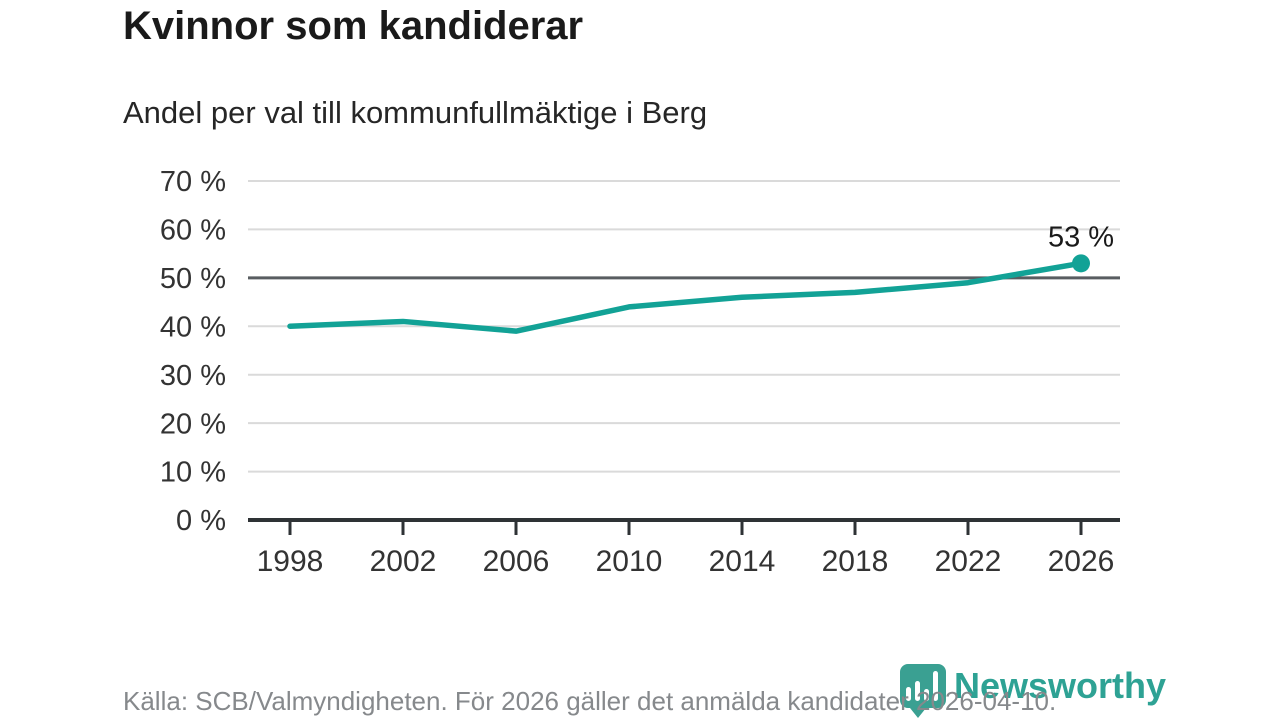 The image size is (1280, 720). I want to click on x-axis-tick-label: 2010, so click(629, 561).